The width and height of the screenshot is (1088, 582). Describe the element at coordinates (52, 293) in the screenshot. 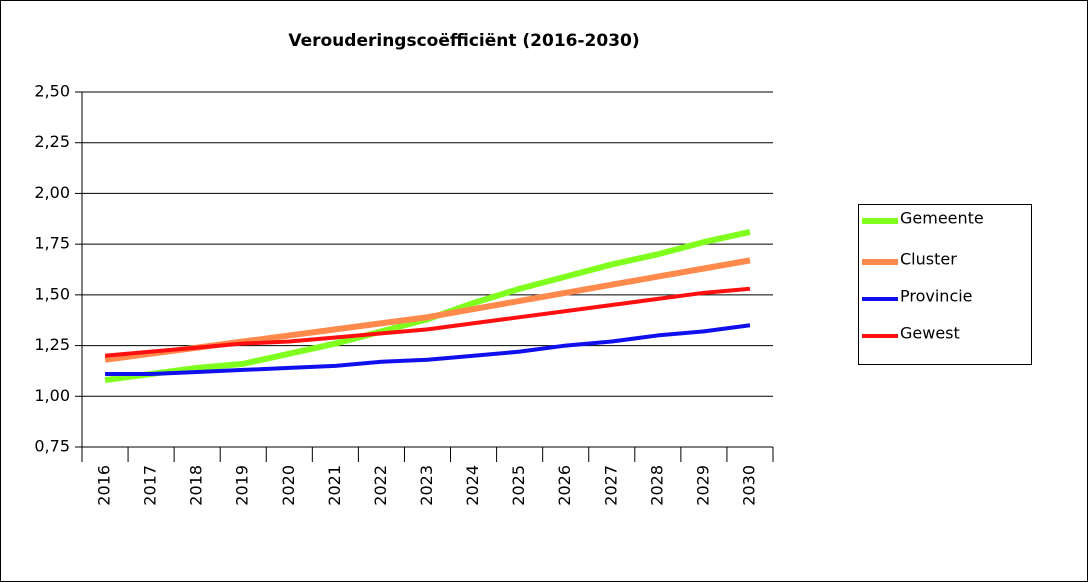

I see `y-tick-label: 1,50` at that location.